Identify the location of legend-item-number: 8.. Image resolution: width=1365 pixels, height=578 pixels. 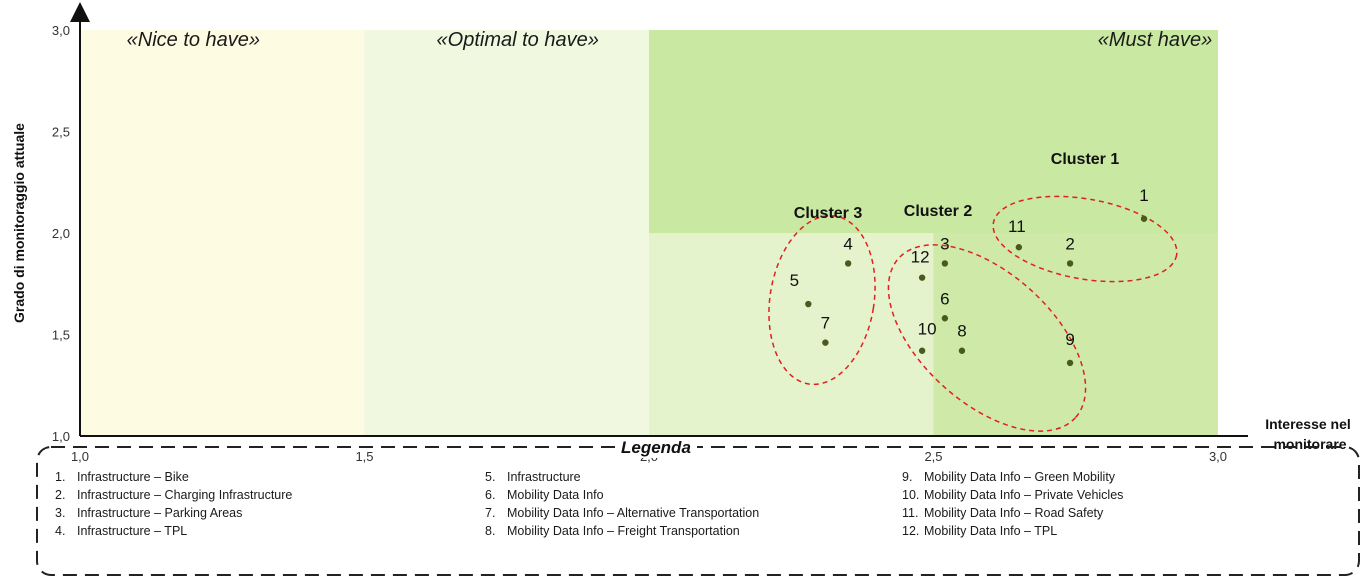
(490, 531).